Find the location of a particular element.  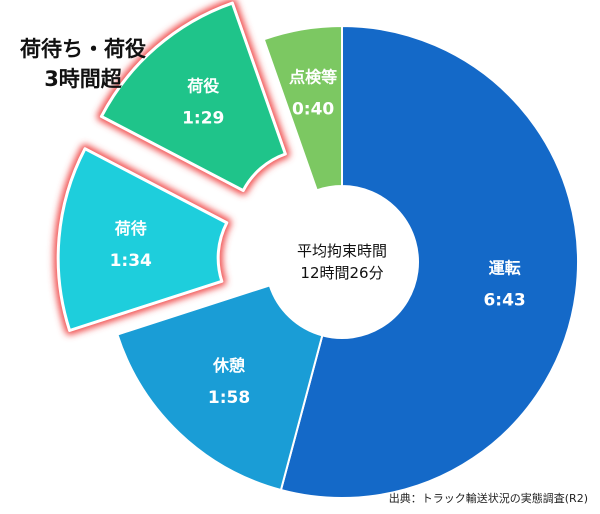

slice-2-segment is located at coordinates (220, 387).